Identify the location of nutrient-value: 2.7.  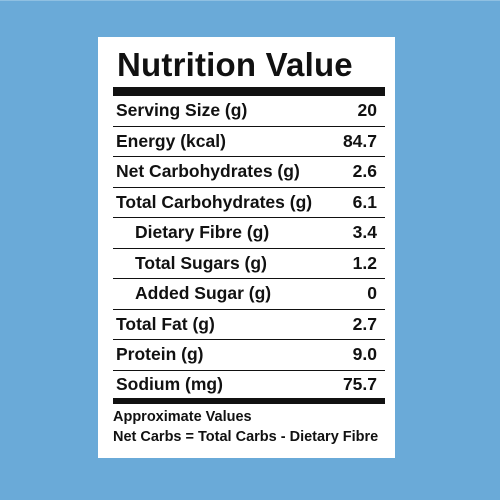
(364, 323).